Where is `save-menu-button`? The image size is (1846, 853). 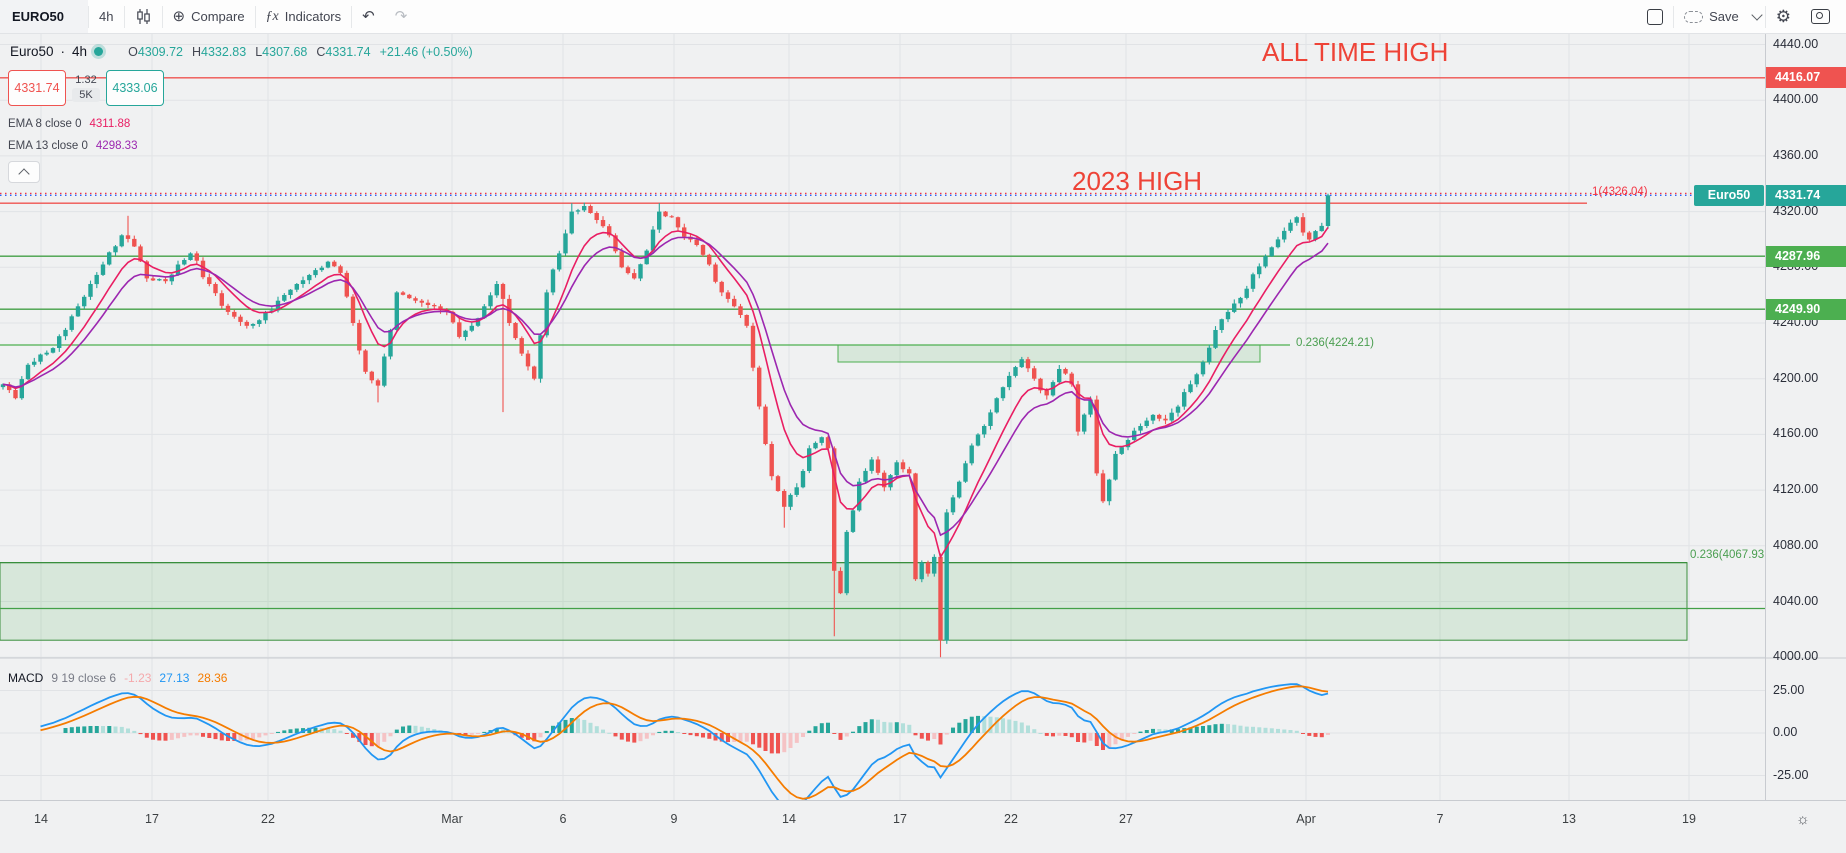
save-menu-button is located at coordinates (1757, 16).